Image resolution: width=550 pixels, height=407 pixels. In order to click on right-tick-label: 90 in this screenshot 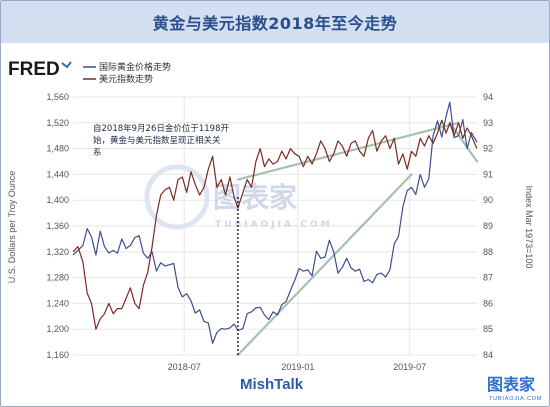, I will do `click(488, 200)`.